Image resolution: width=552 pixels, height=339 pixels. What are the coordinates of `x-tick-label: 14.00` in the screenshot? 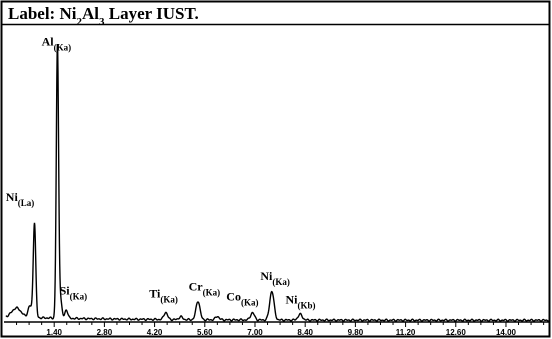 It's located at (506, 332).